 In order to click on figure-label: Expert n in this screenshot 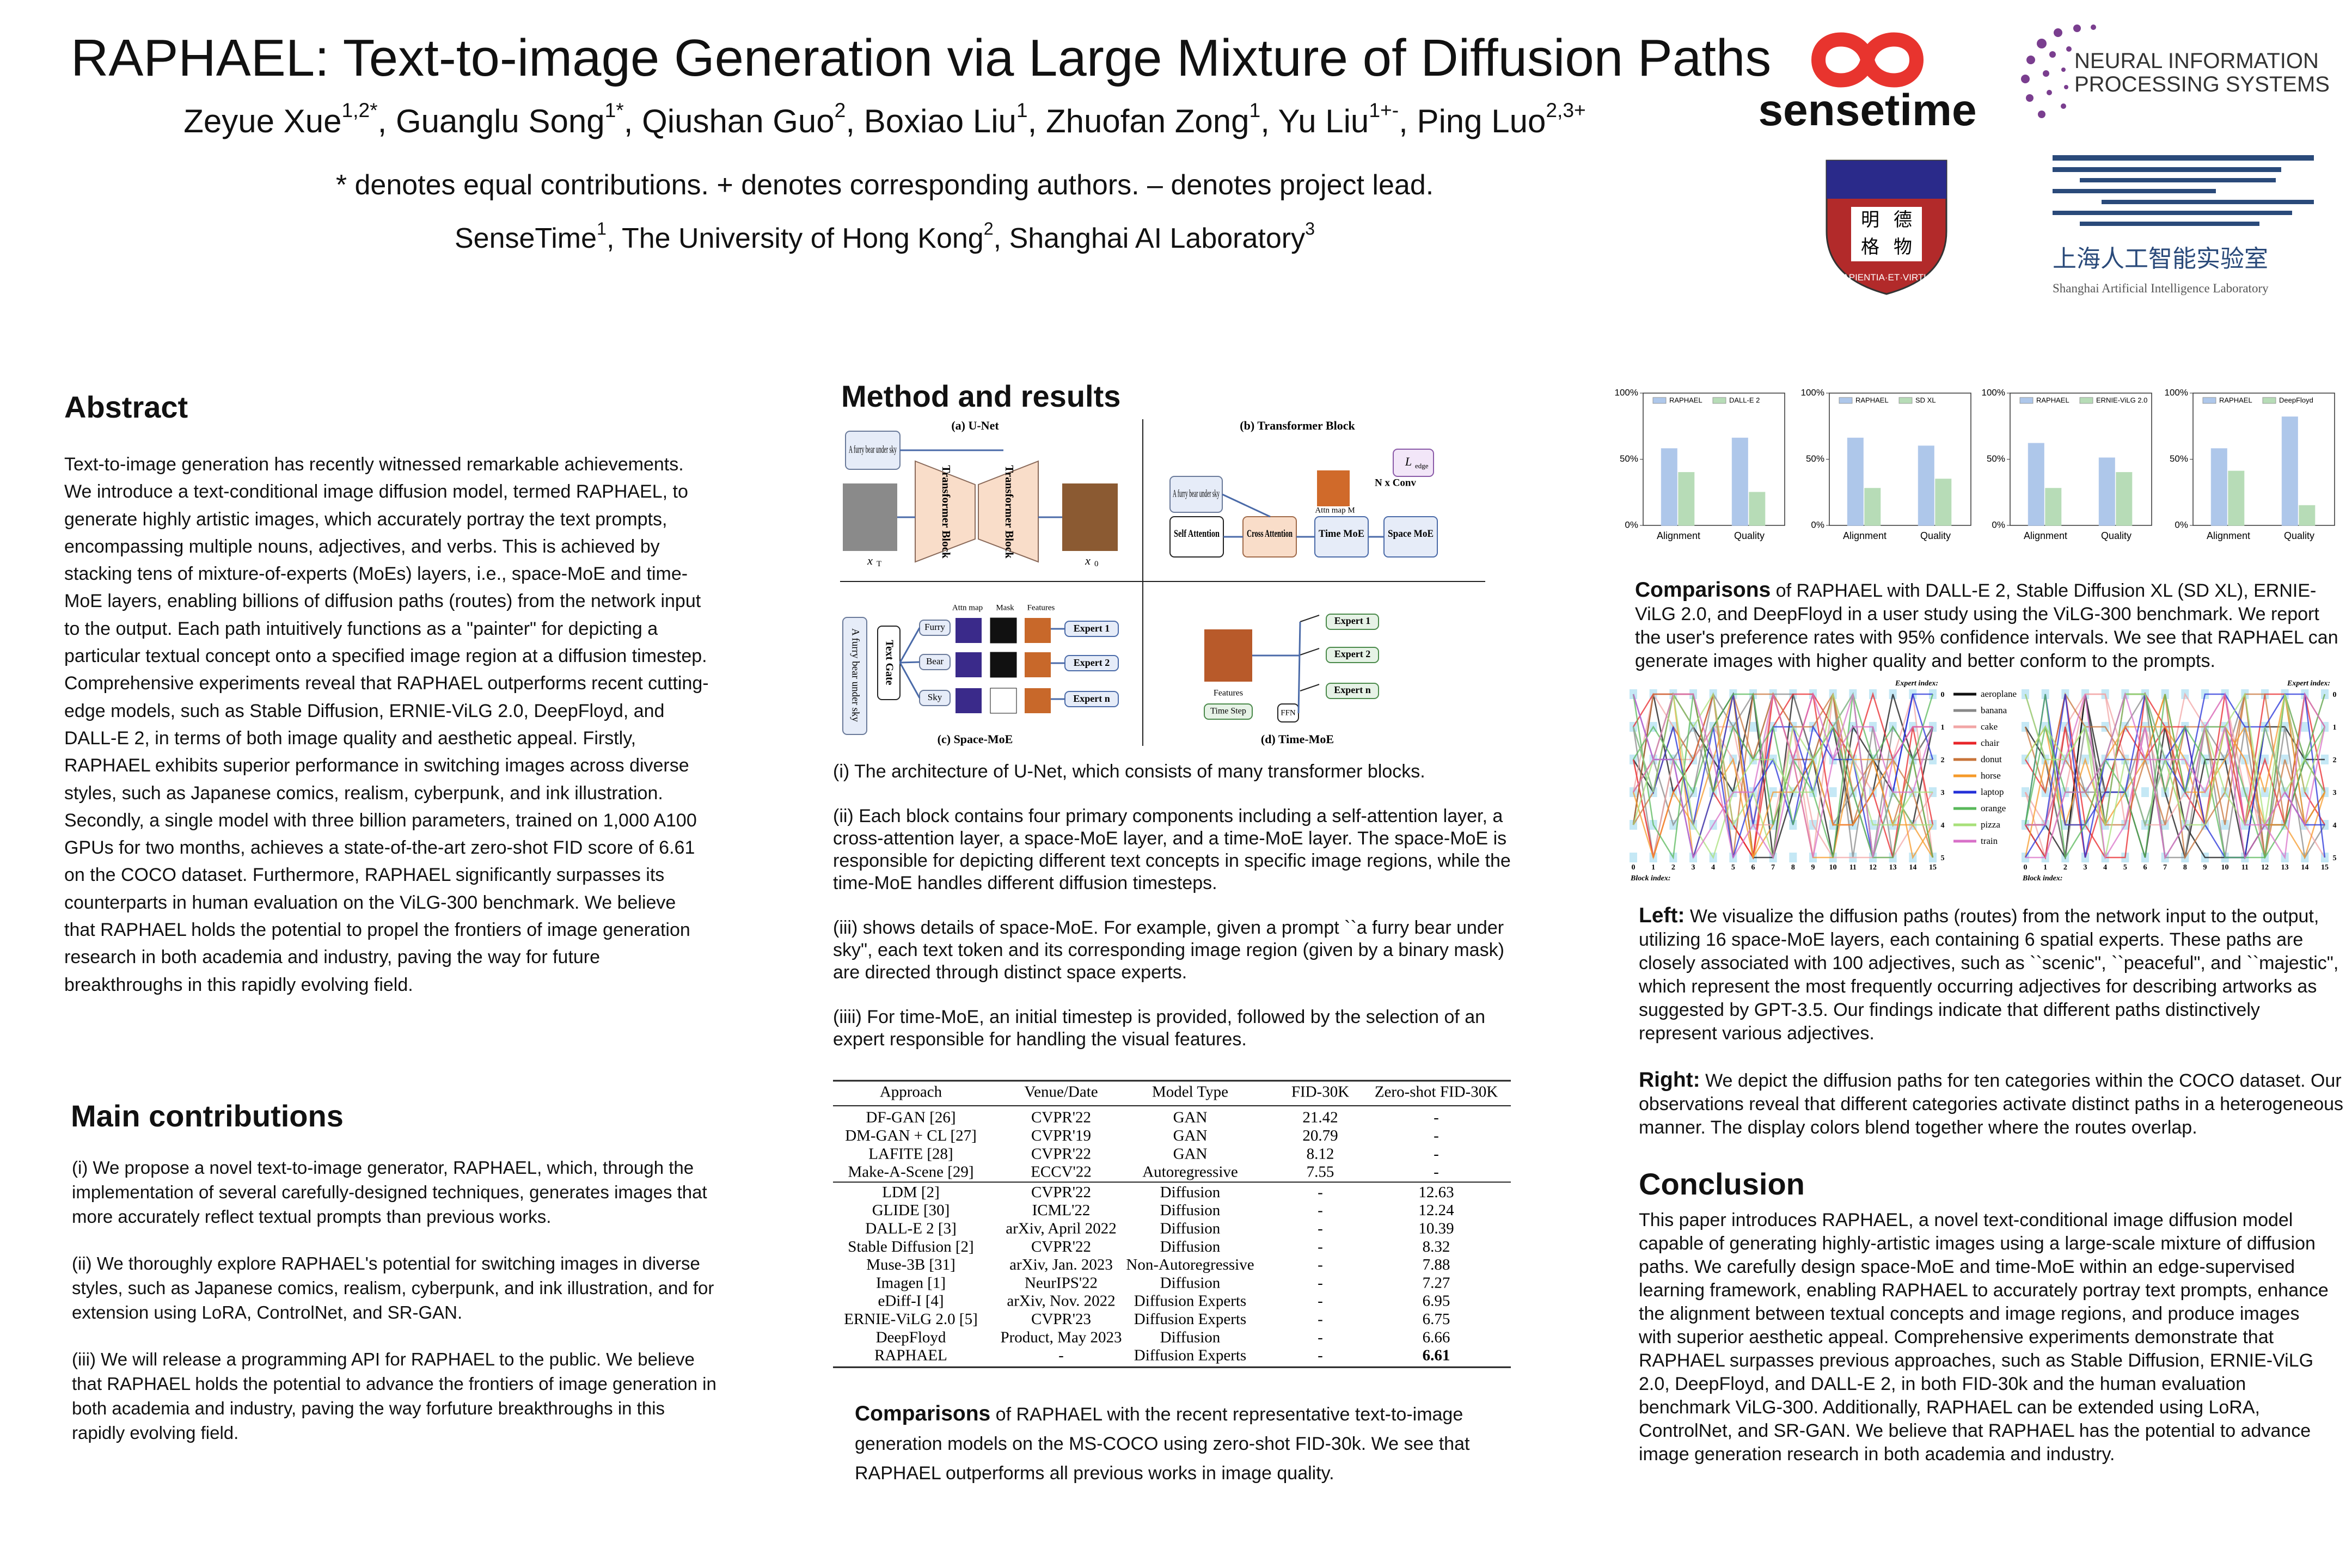, I will do `click(1091, 698)`.